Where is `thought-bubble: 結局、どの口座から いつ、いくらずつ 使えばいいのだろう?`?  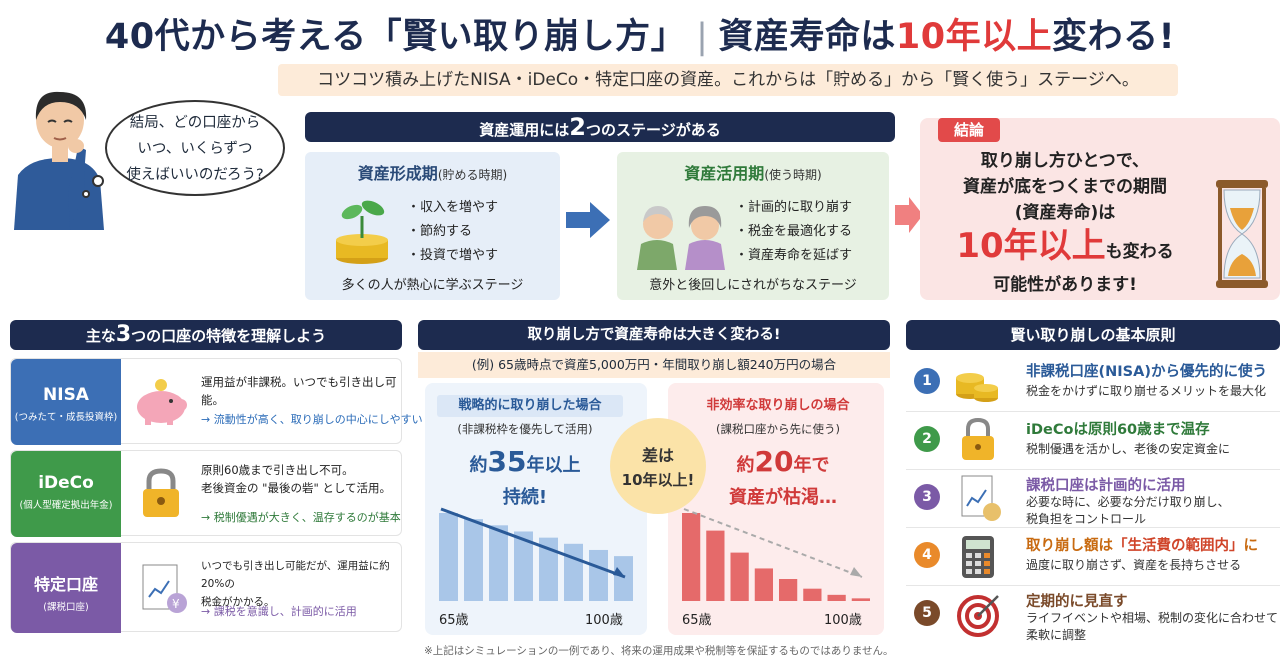 thought-bubble: 結局、どの口座から いつ、いくらずつ 使えばいいのだろう? is located at coordinates (195, 148).